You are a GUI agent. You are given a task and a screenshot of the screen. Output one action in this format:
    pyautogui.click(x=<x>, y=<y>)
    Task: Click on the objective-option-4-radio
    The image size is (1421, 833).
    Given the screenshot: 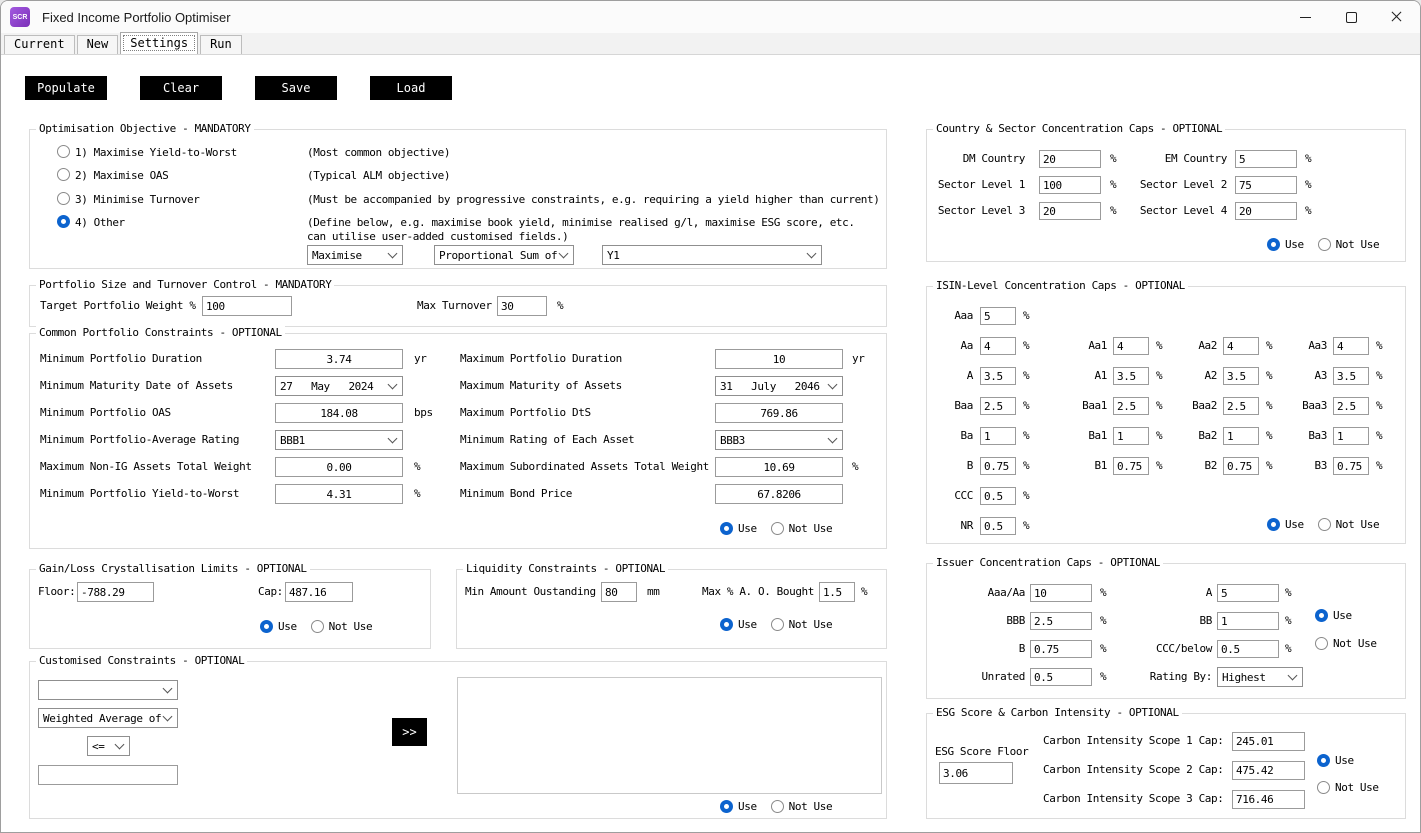 What is the action you would take?
    pyautogui.click(x=63, y=221)
    